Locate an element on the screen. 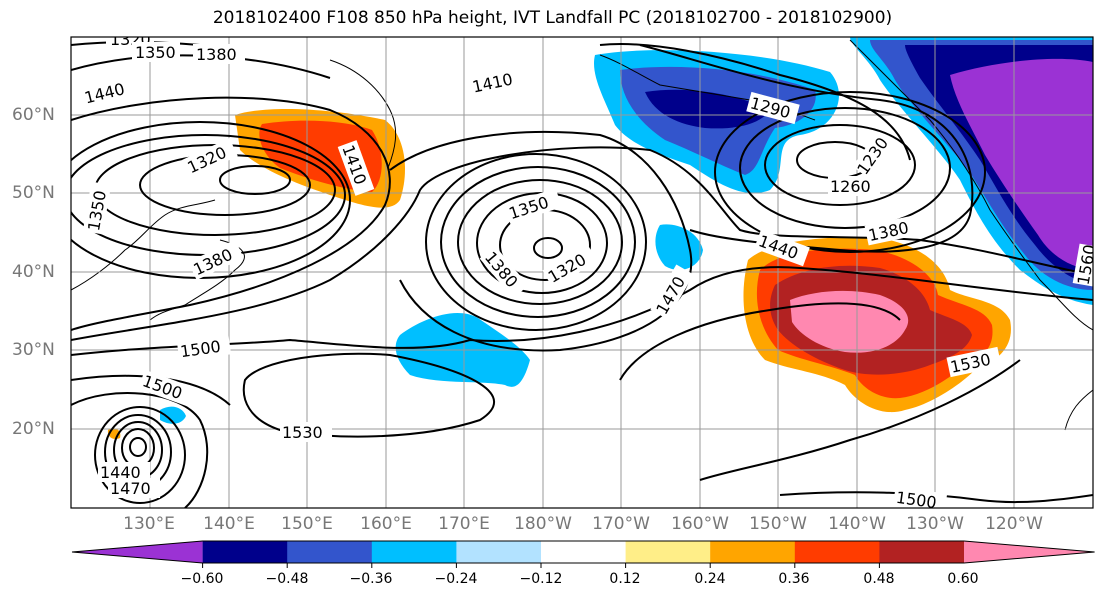 The width and height of the screenshot is (1105, 601). colorbar-tick-label: 0.12 is located at coordinates (625, 579).